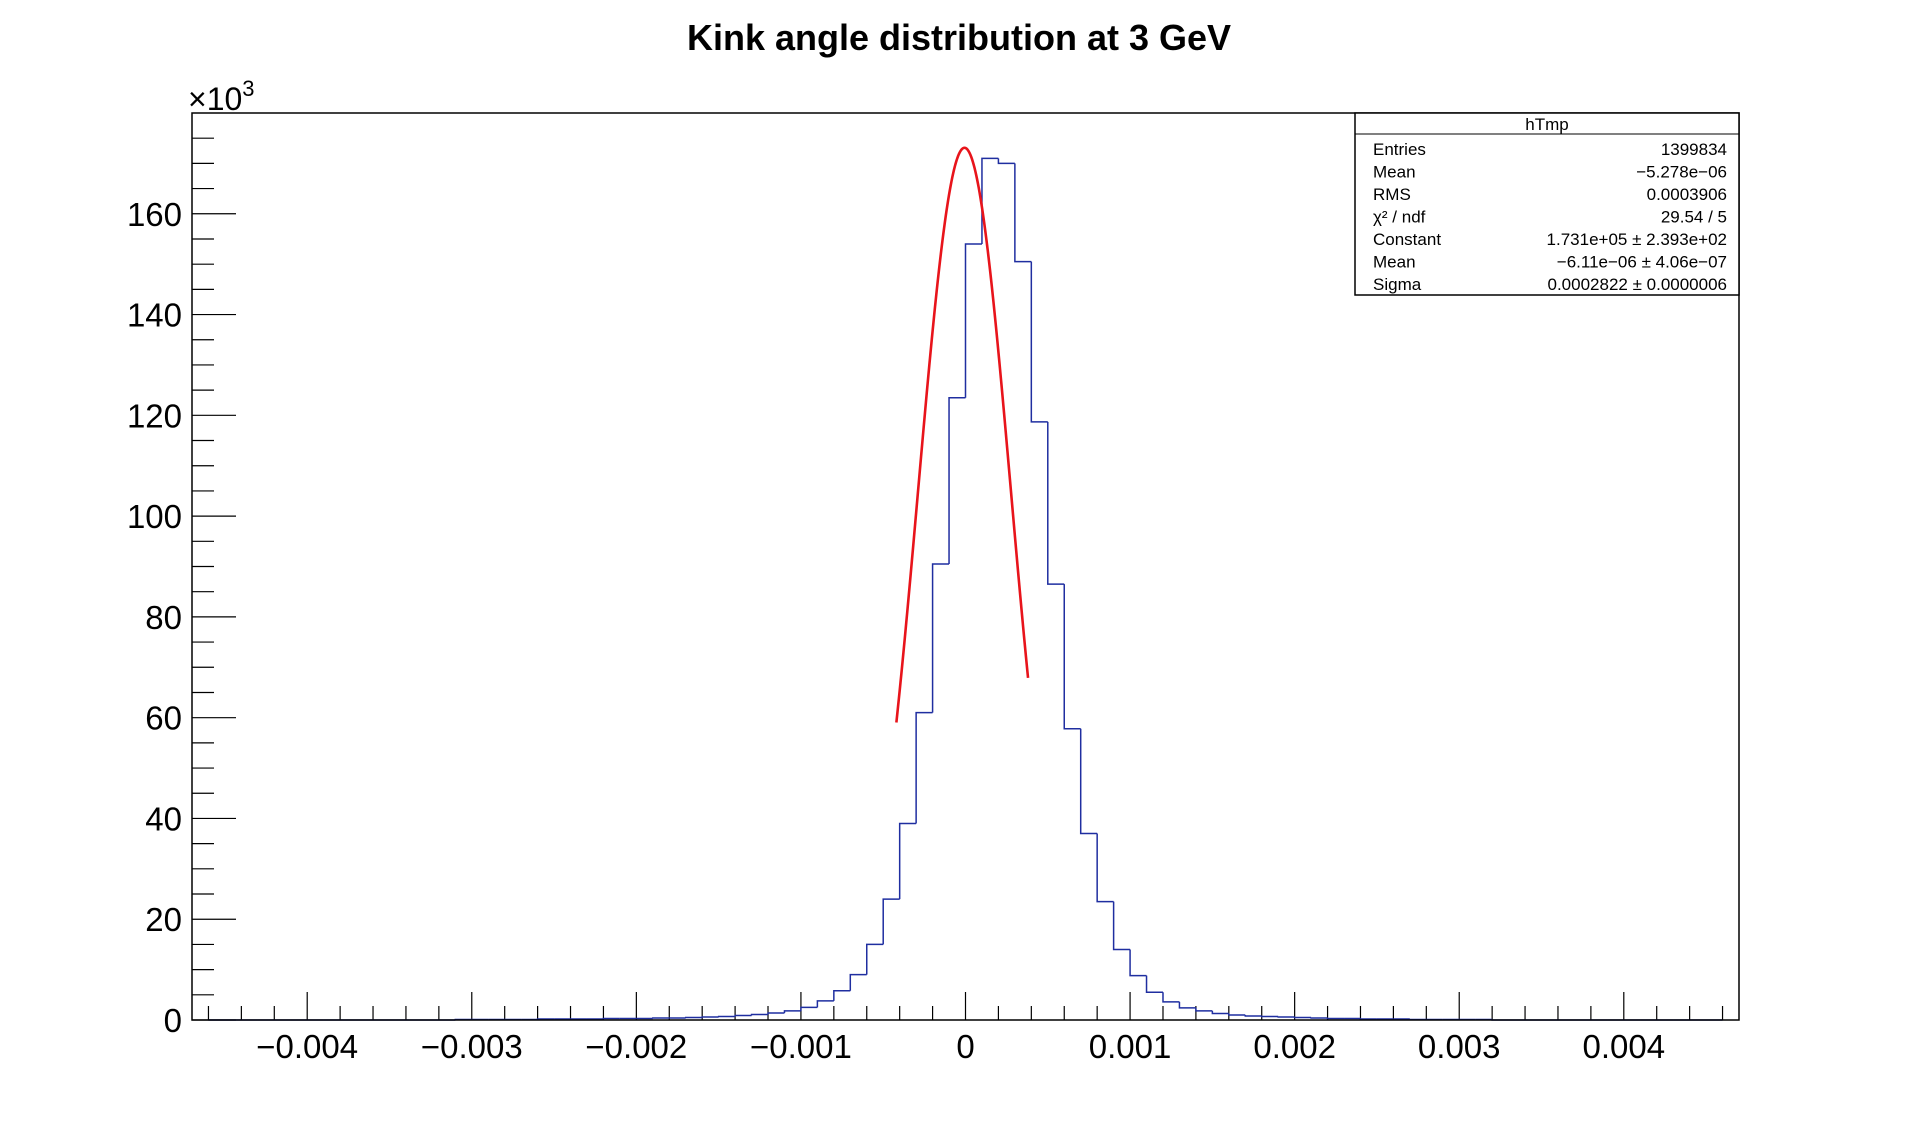 The width and height of the screenshot is (1918, 1131). I want to click on x-tick-label: −0.002, so click(636, 1046).